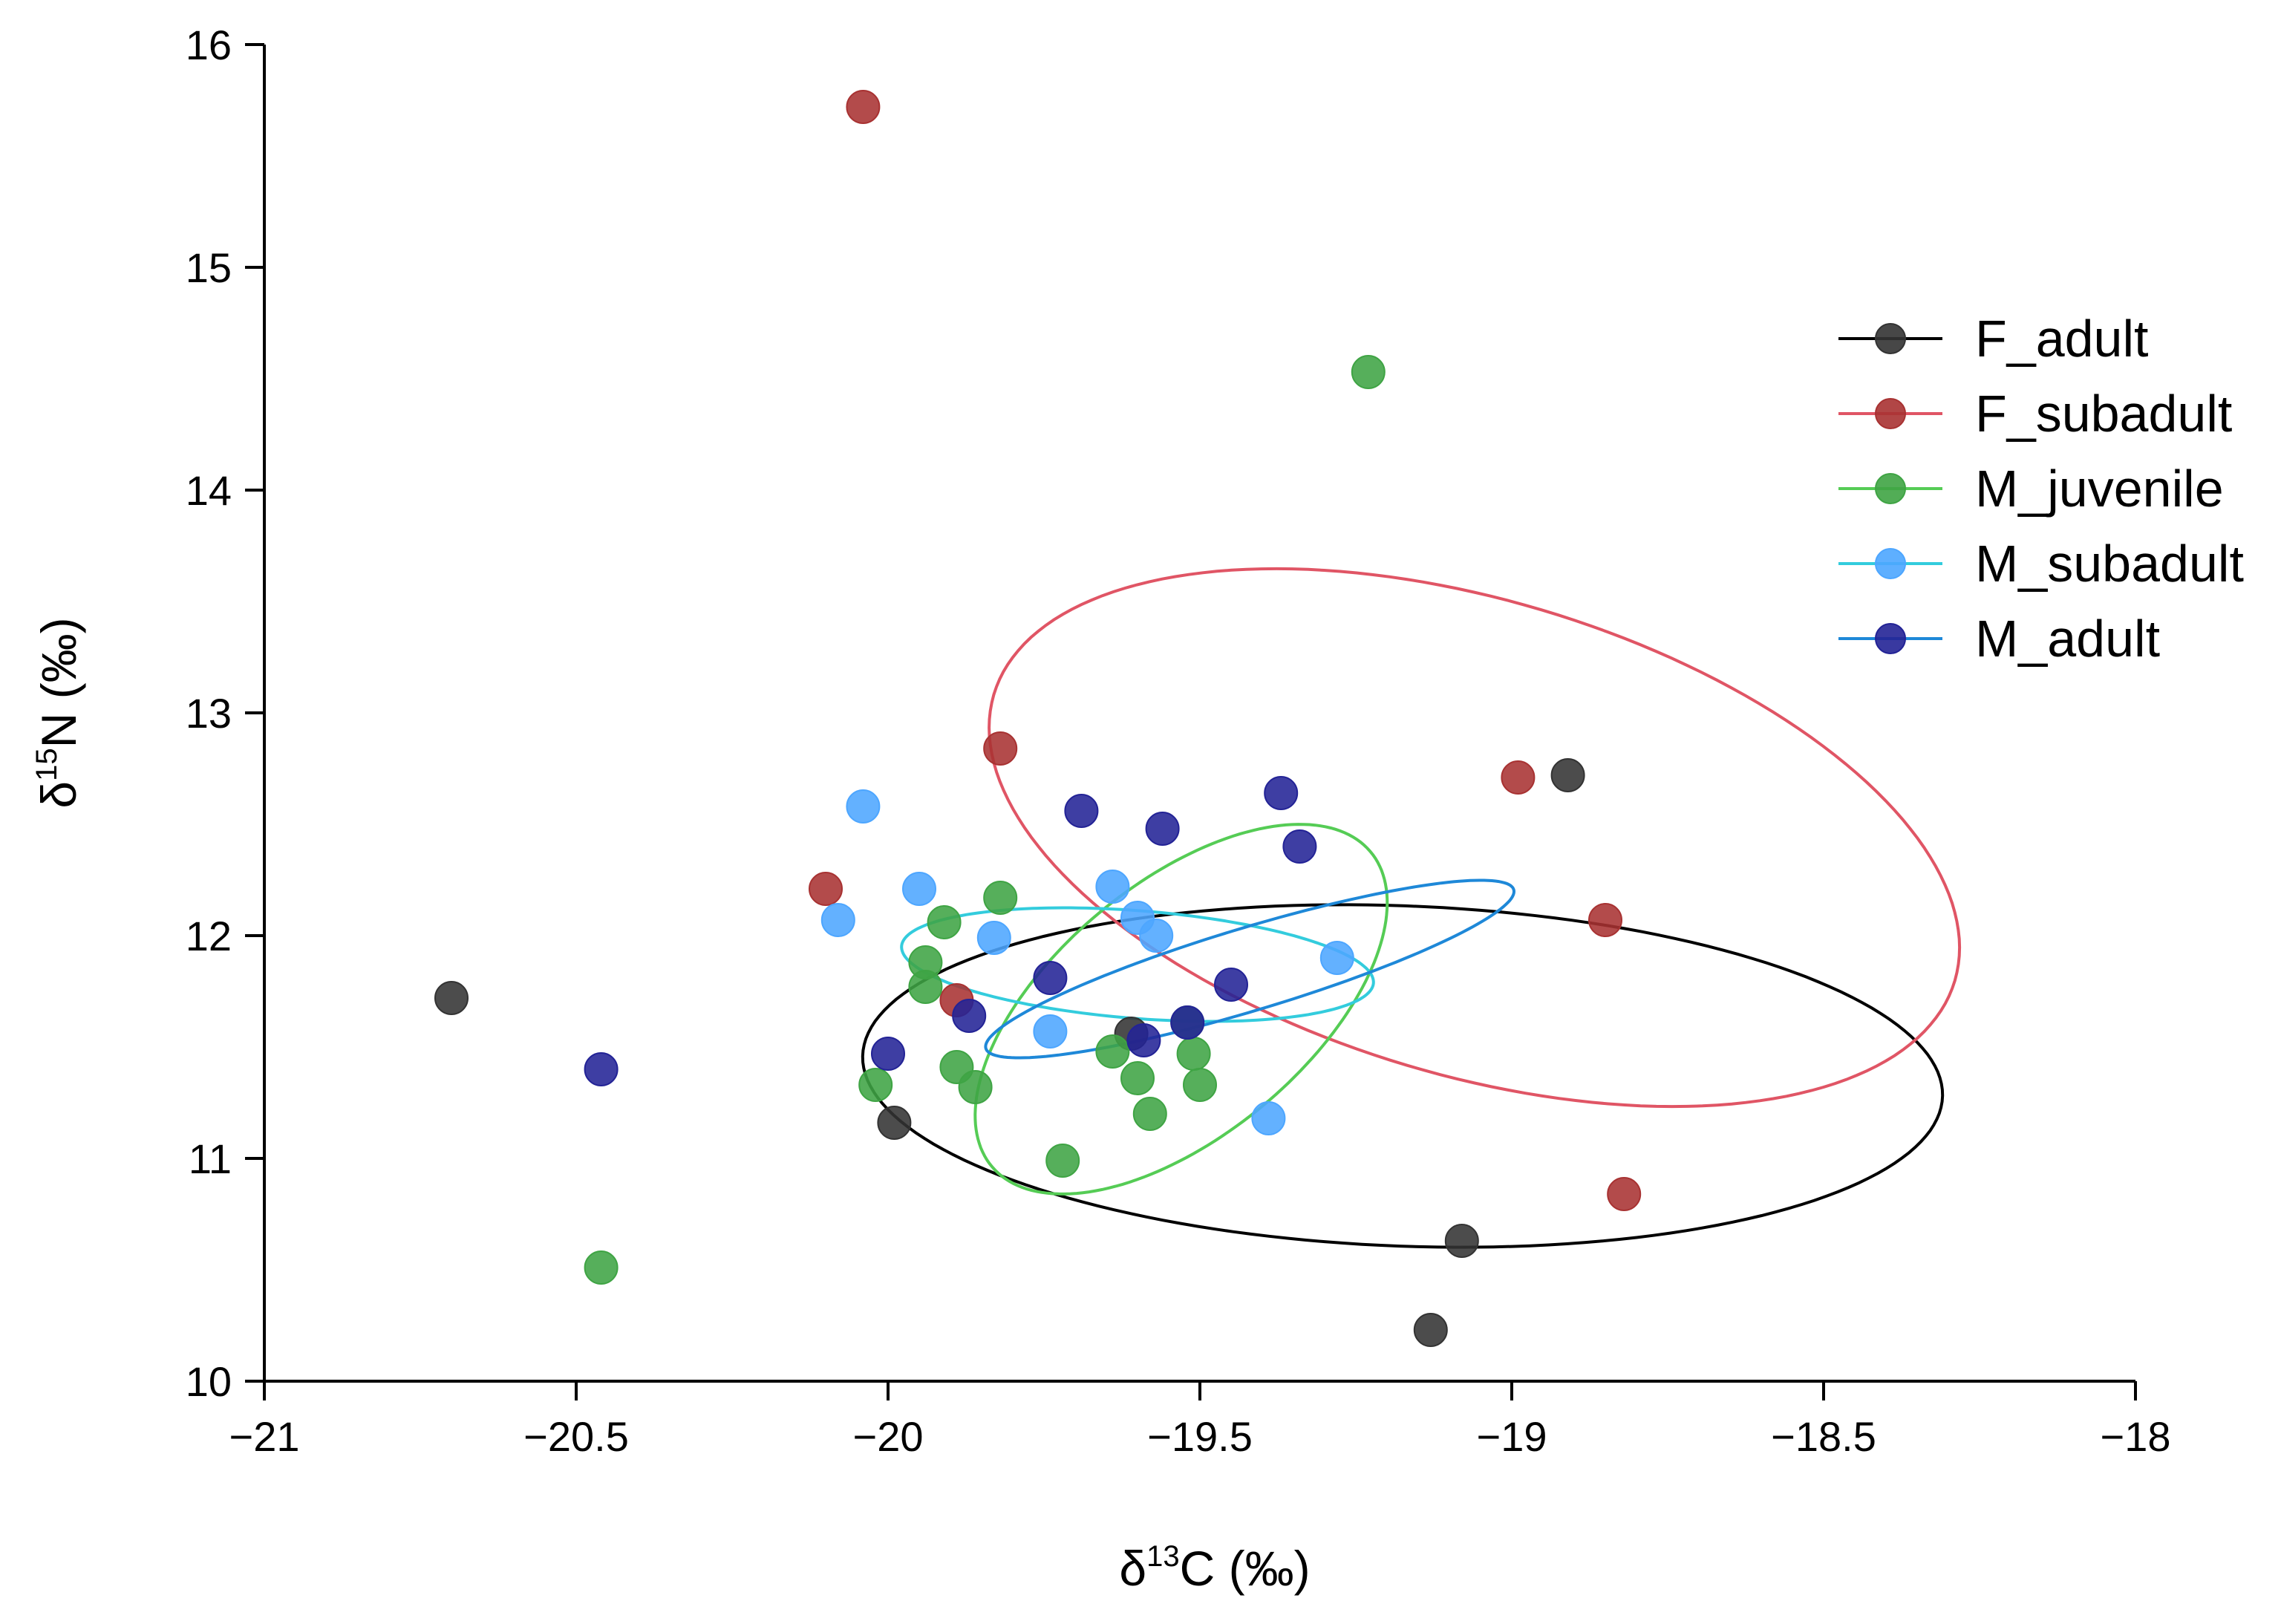 The image size is (2281, 1624). What do you see at coordinates (1132, 1569) in the screenshot?
I see `x-axis-title-prefix: δ` at bounding box center [1132, 1569].